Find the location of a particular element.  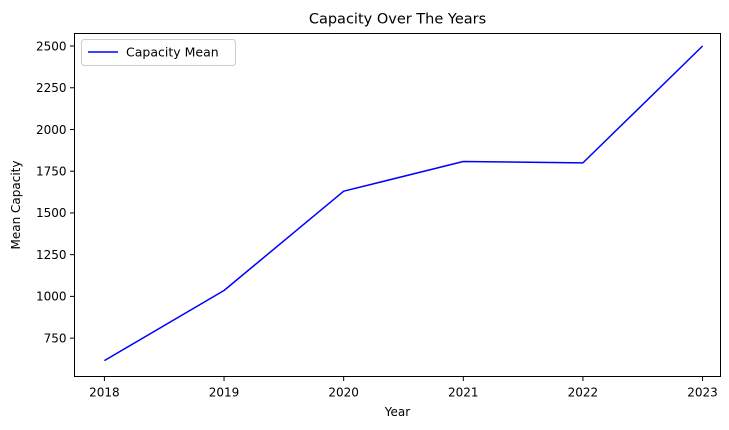

x-tick-label: 2020 is located at coordinates (343, 393).